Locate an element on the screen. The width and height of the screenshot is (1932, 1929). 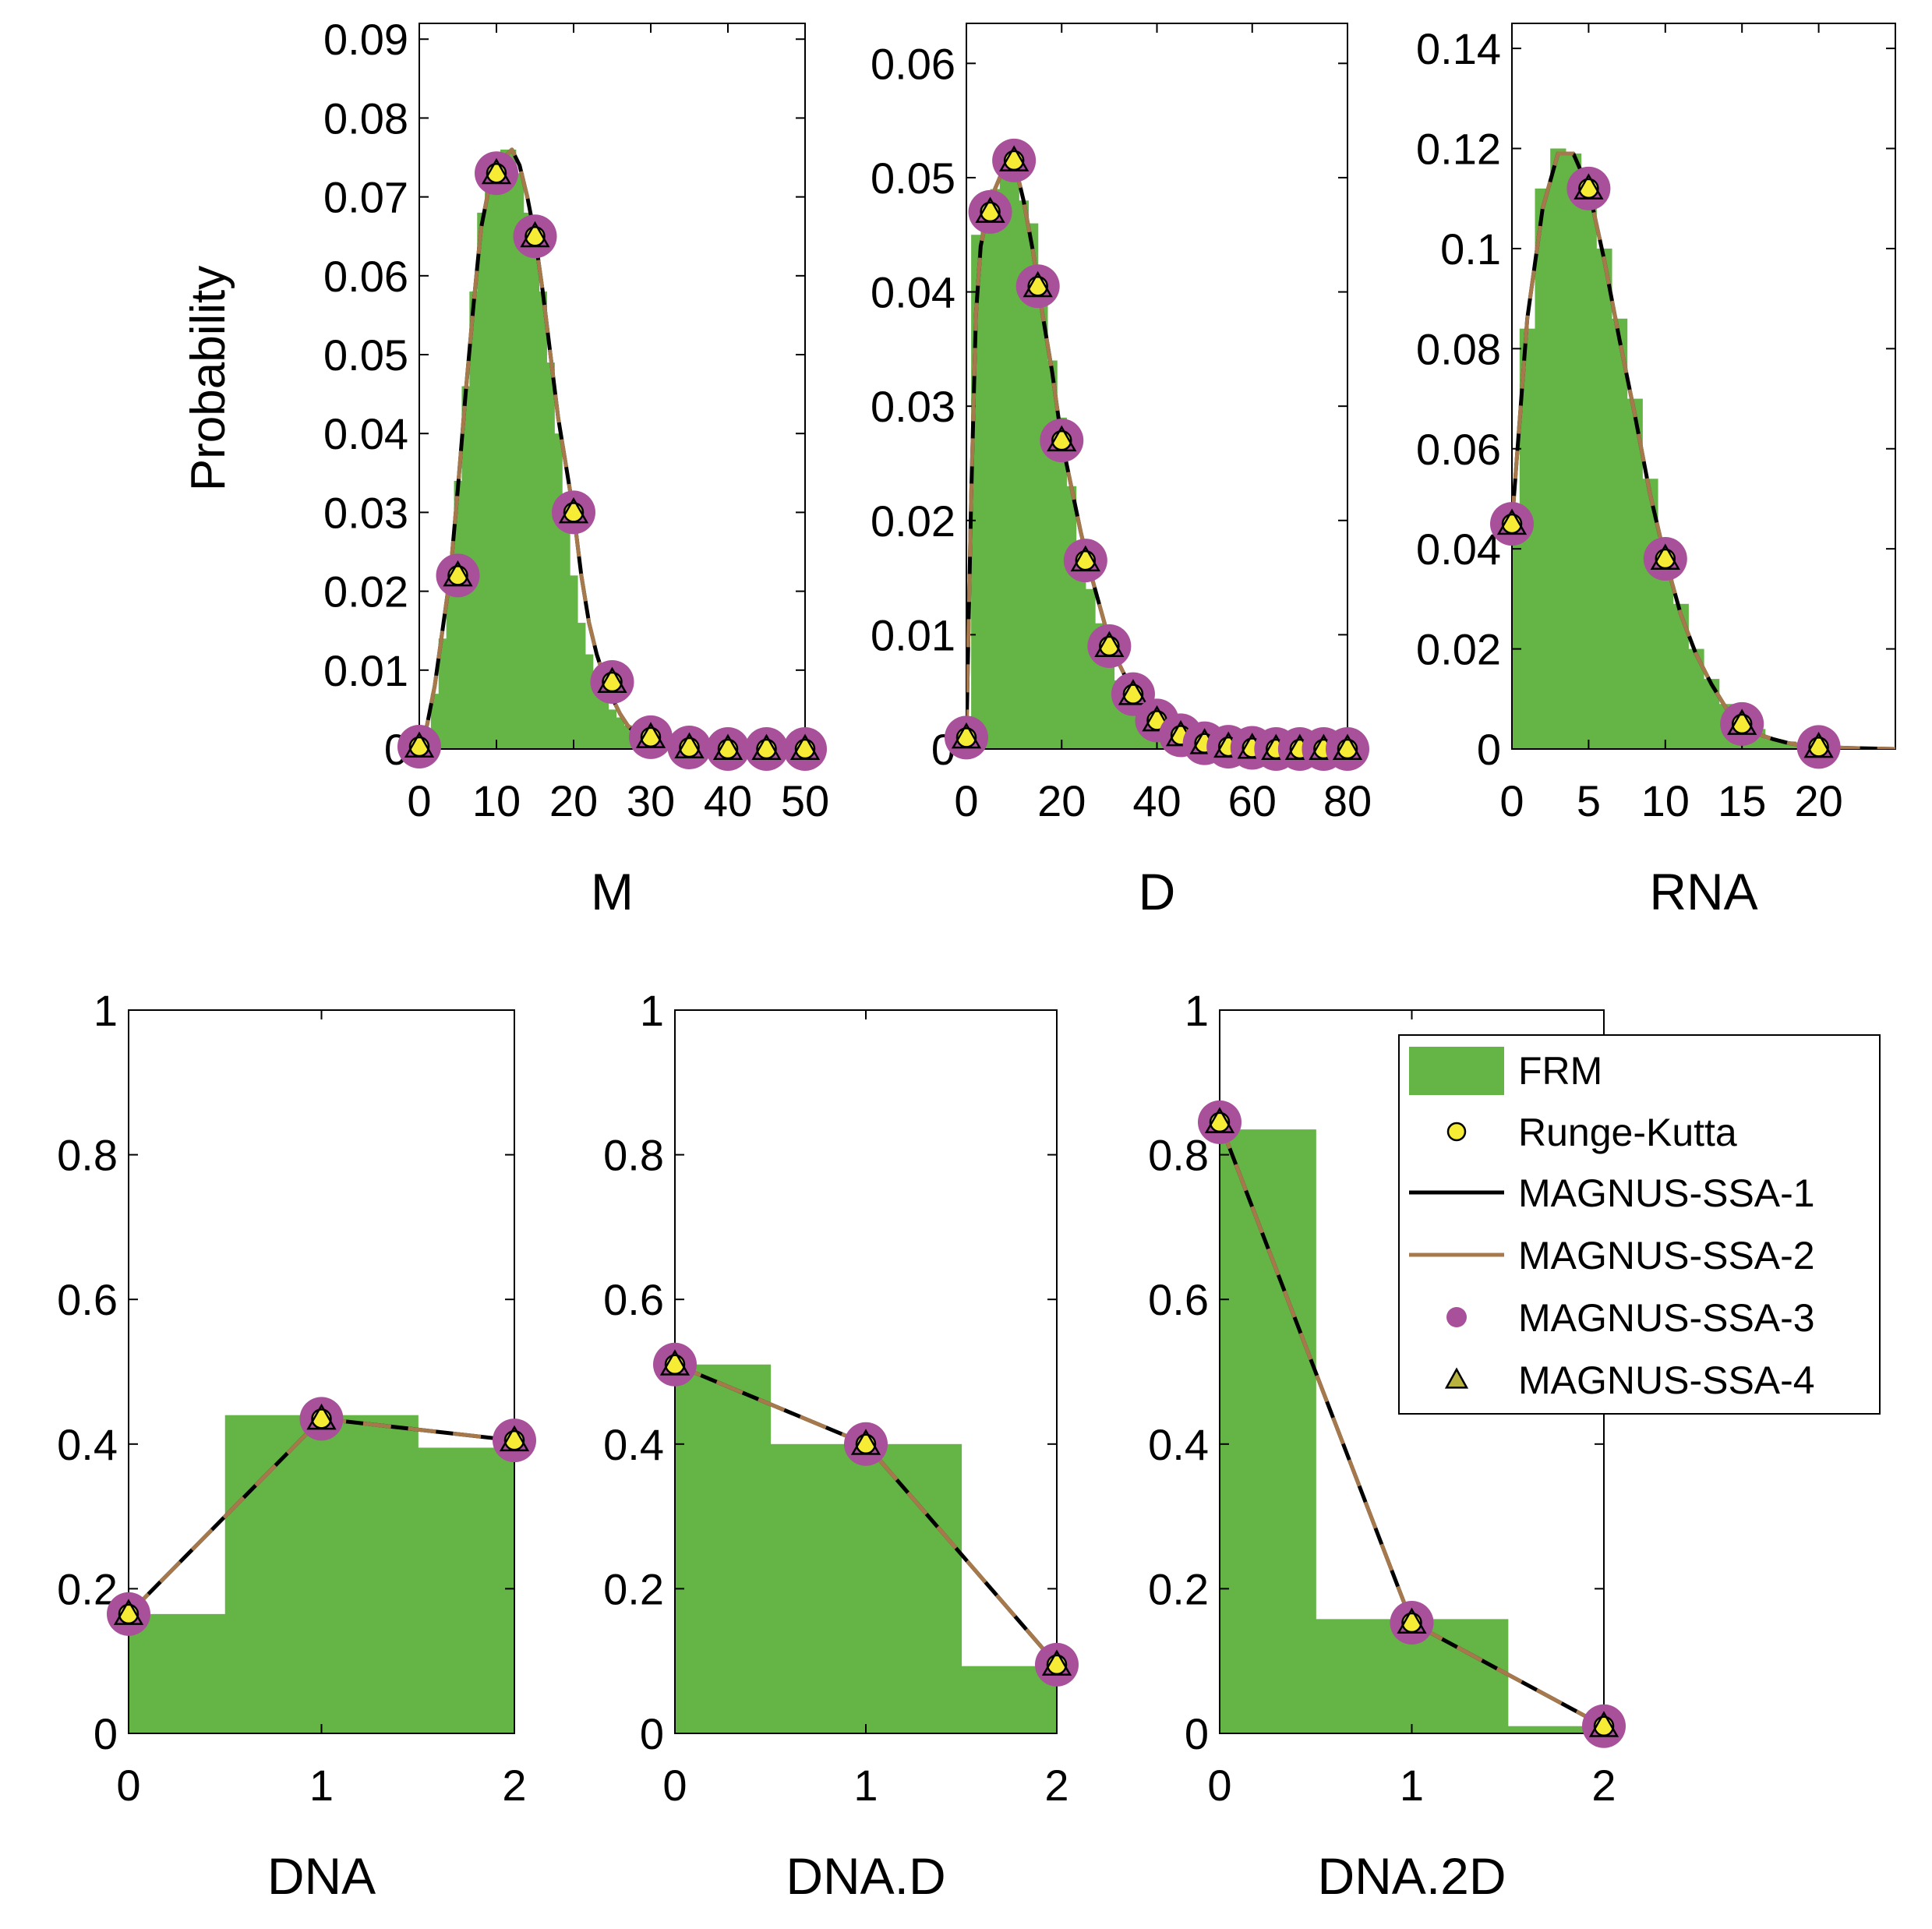
x-tick-label: 1 is located at coordinates (1412, 1786).